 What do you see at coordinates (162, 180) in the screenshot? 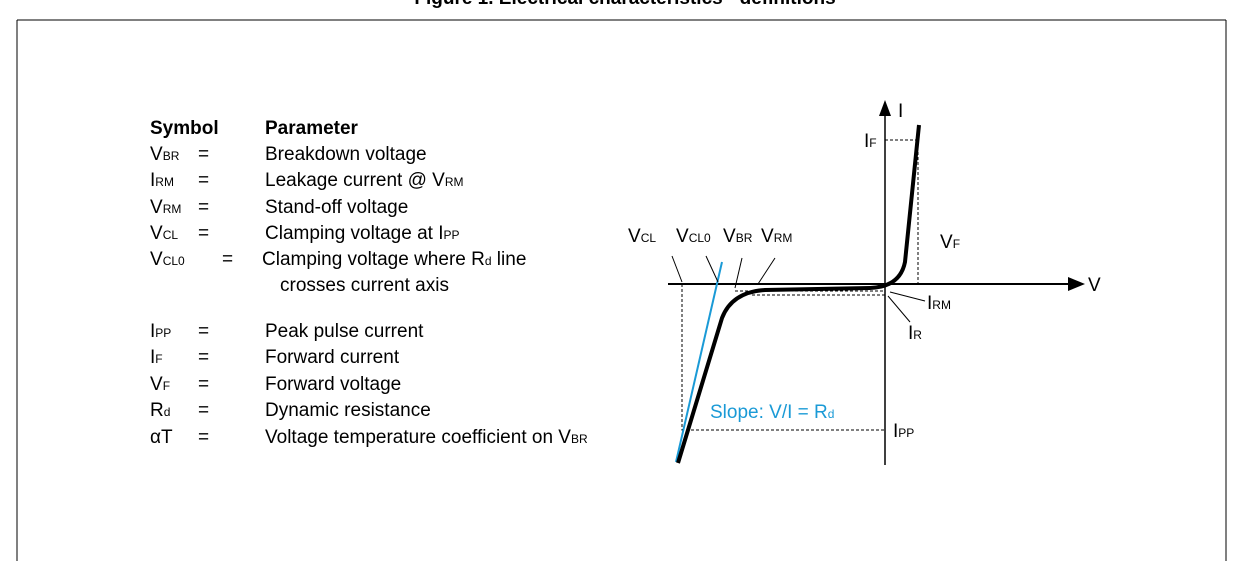
I see `symbol: IRM` at bounding box center [162, 180].